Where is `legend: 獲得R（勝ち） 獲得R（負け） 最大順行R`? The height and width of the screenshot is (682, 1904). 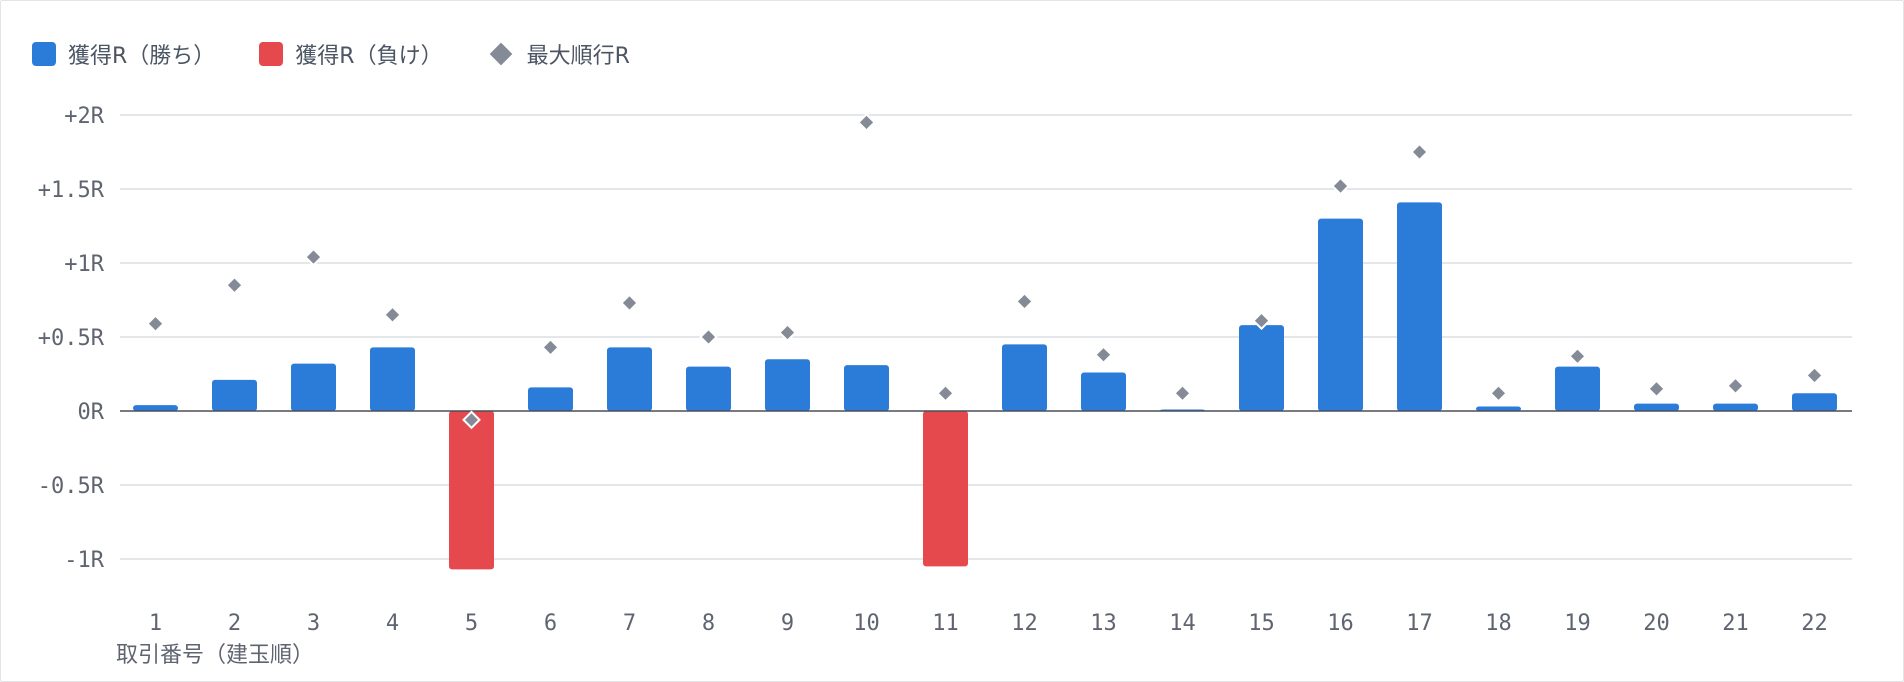
legend: 獲得R（勝ち） 獲得R（負け） 最大順行R is located at coordinates (353, 54).